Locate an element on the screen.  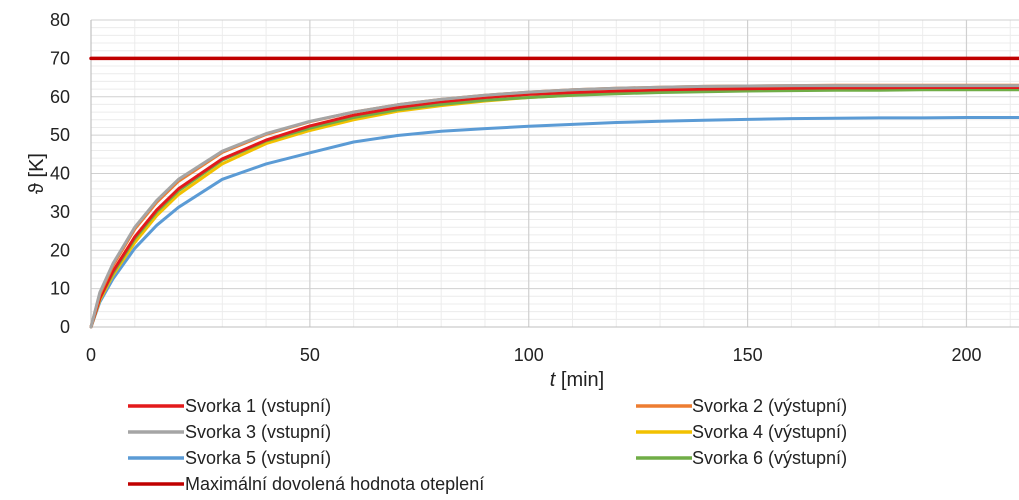
x-axis-variable: t is located at coordinates (553, 380).